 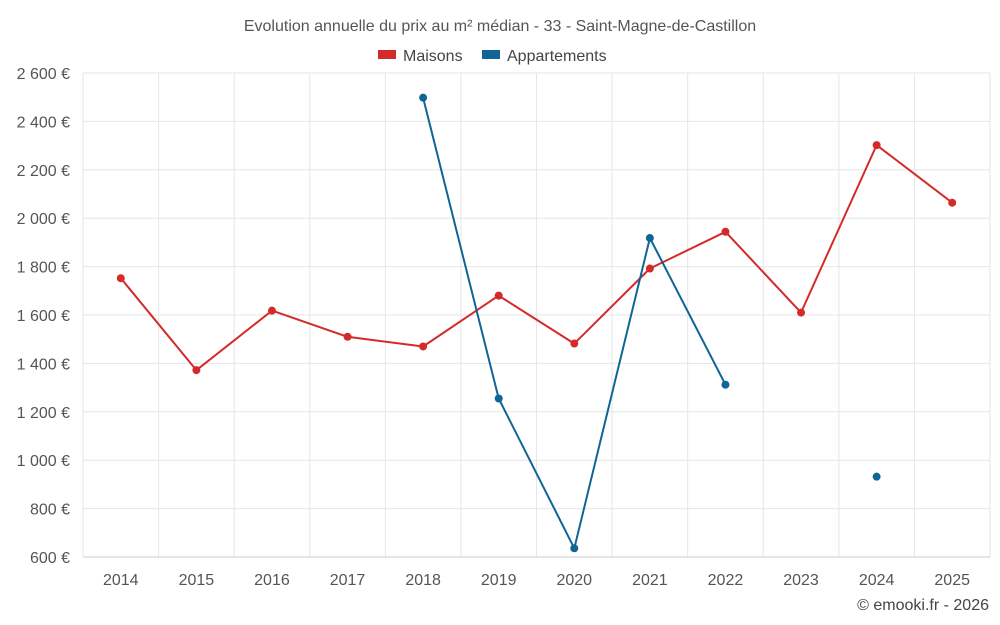 What do you see at coordinates (348, 580) in the screenshot?
I see `x-tick-label: 2017` at bounding box center [348, 580].